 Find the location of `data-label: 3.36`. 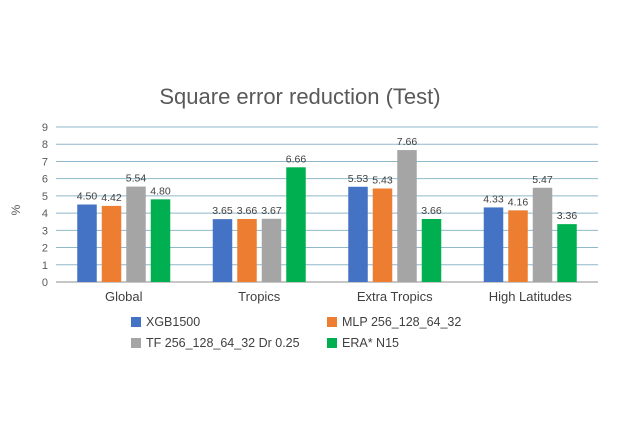

data-label: 3.36 is located at coordinates (567, 216).